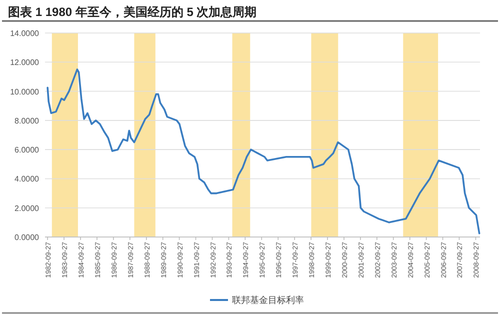  What do you see at coordinates (27, 208) in the screenshot?
I see `y-tick-label: 2.0000` at bounding box center [27, 208].